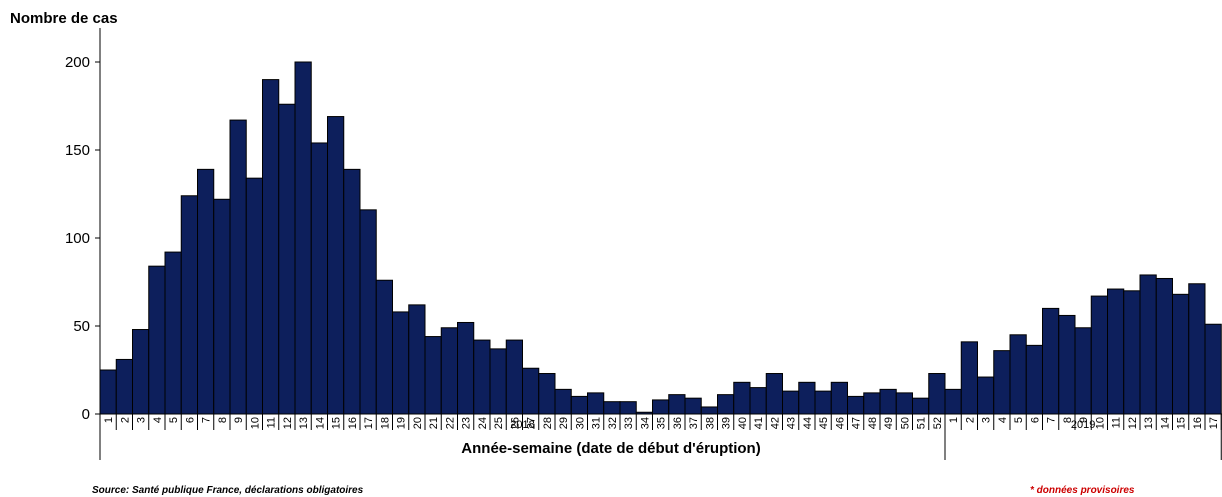 This screenshot has height=497, width=1222. Describe the element at coordinates (580, 423) in the screenshot. I see `week-tick-label: 30` at that location.